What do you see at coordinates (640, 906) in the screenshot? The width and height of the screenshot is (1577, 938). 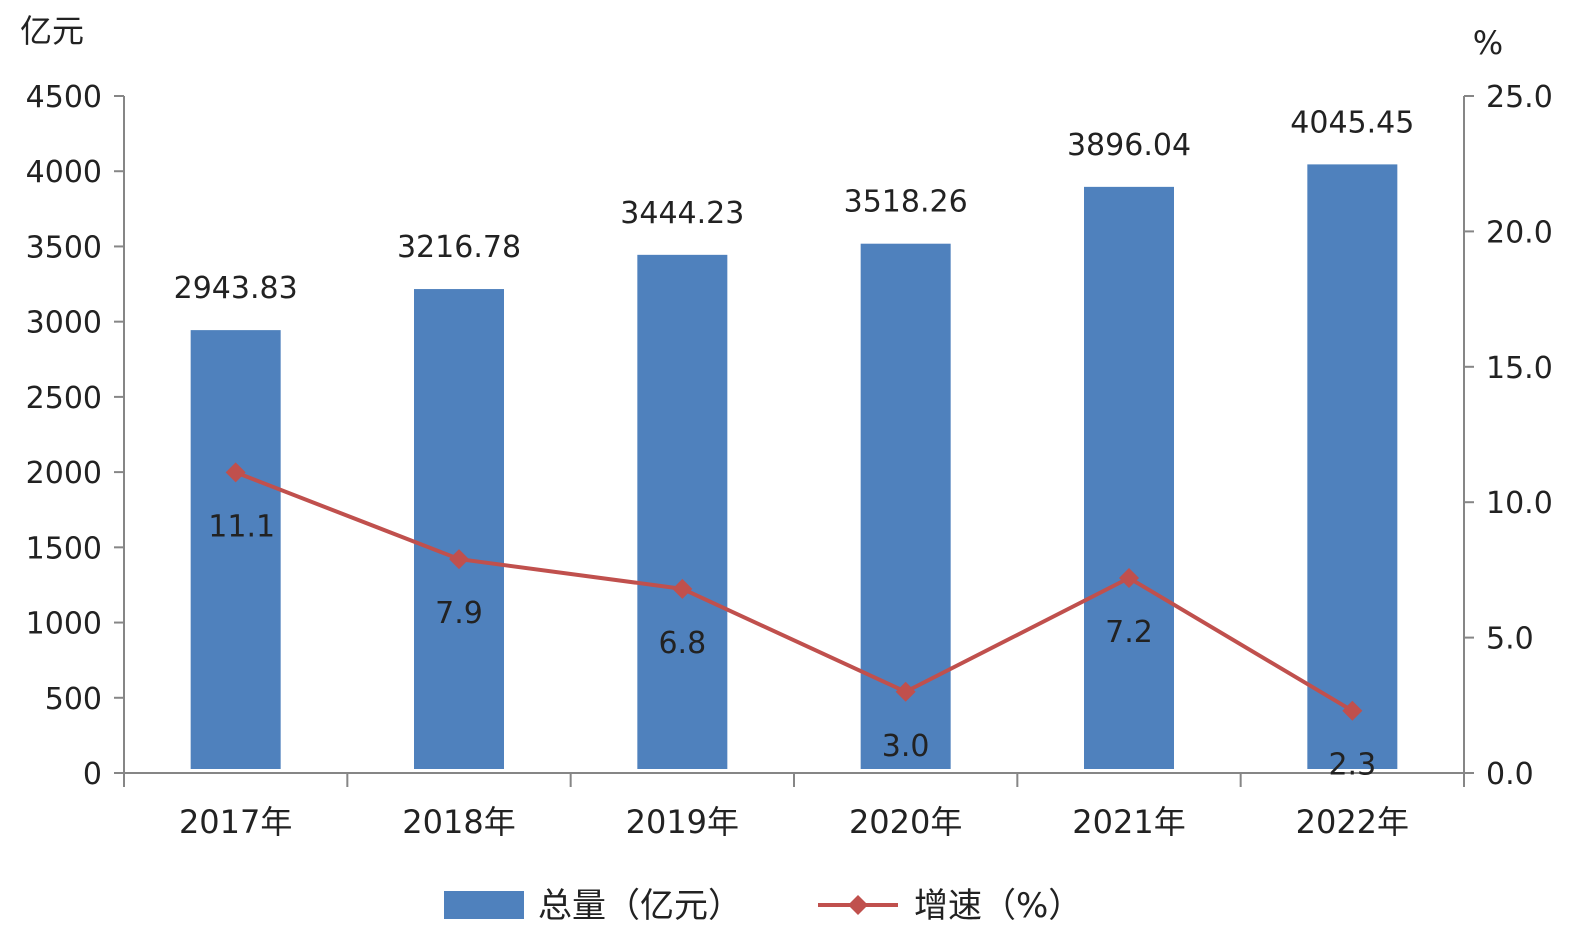 I see `legend-bar-label: 总量（亿元）` at bounding box center [640, 906].